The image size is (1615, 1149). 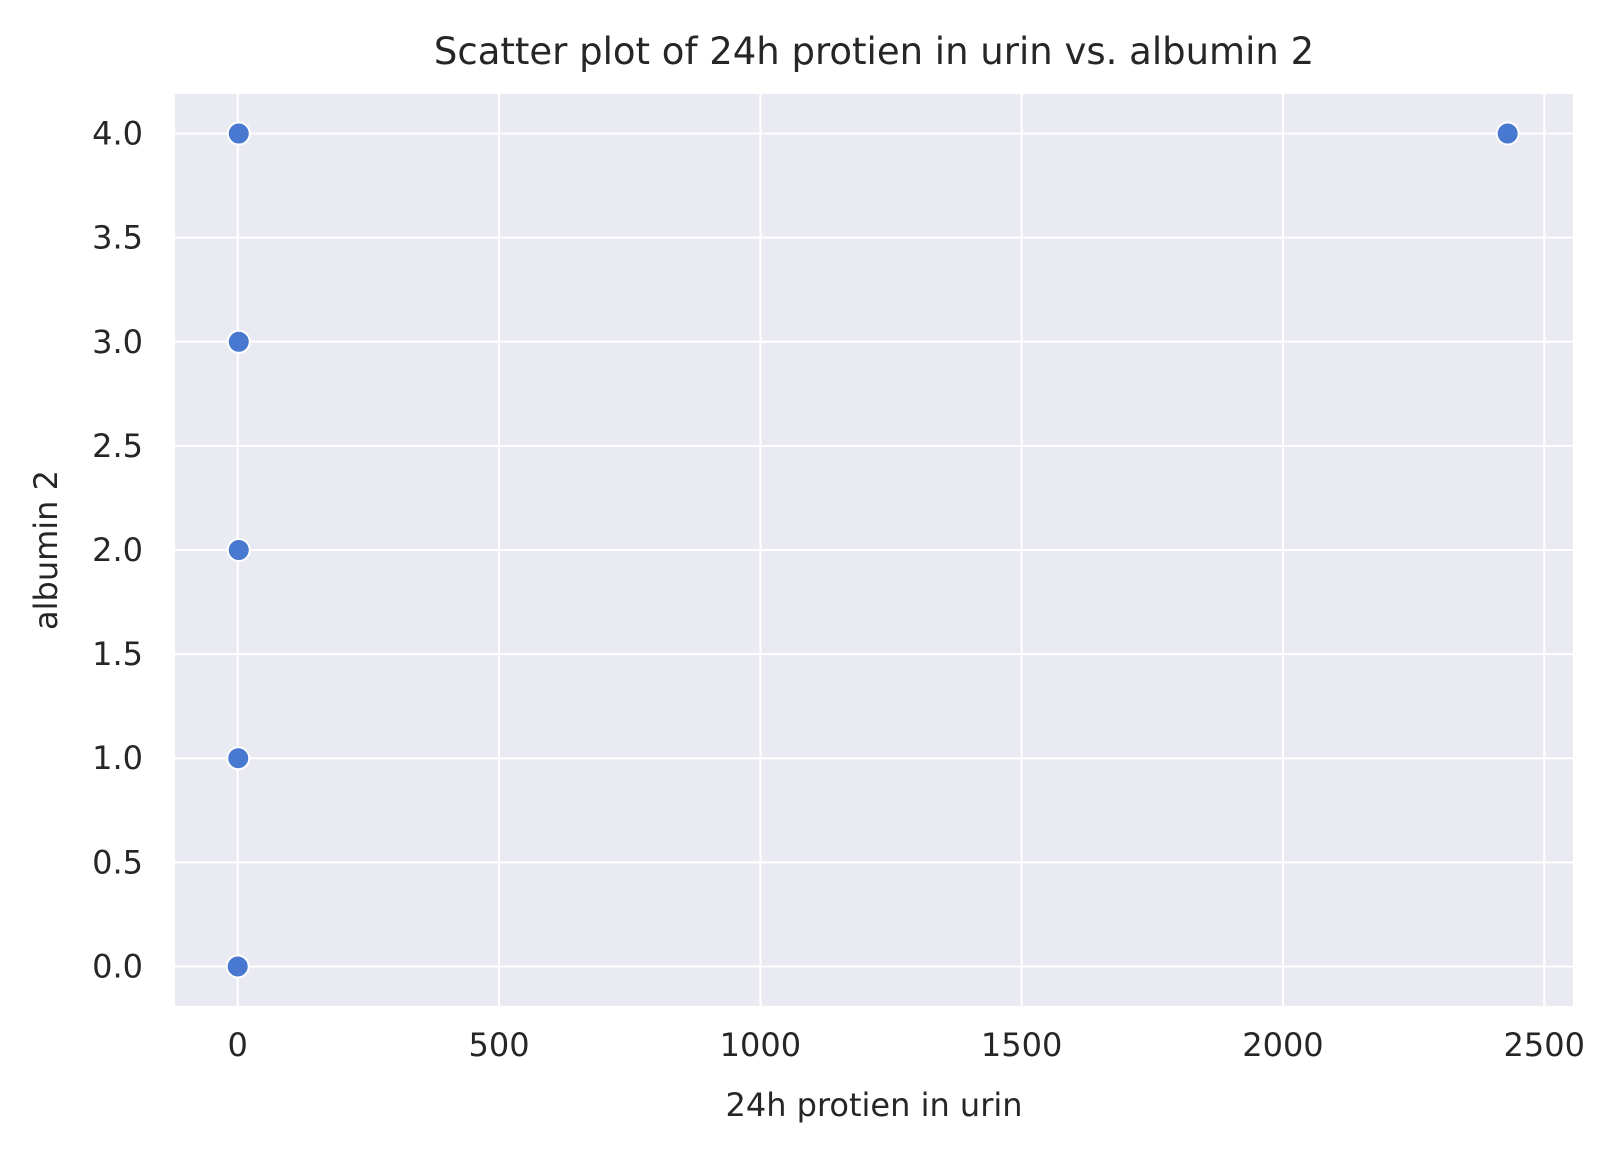 What do you see at coordinates (117, 862) in the screenshot?
I see `y-tick-label: 0.5` at bounding box center [117, 862].